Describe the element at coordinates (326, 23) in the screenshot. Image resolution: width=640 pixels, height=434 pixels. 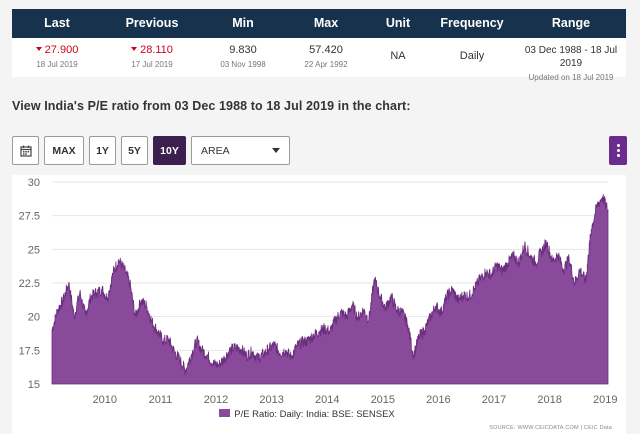
I see `header-max: Max` at that location.